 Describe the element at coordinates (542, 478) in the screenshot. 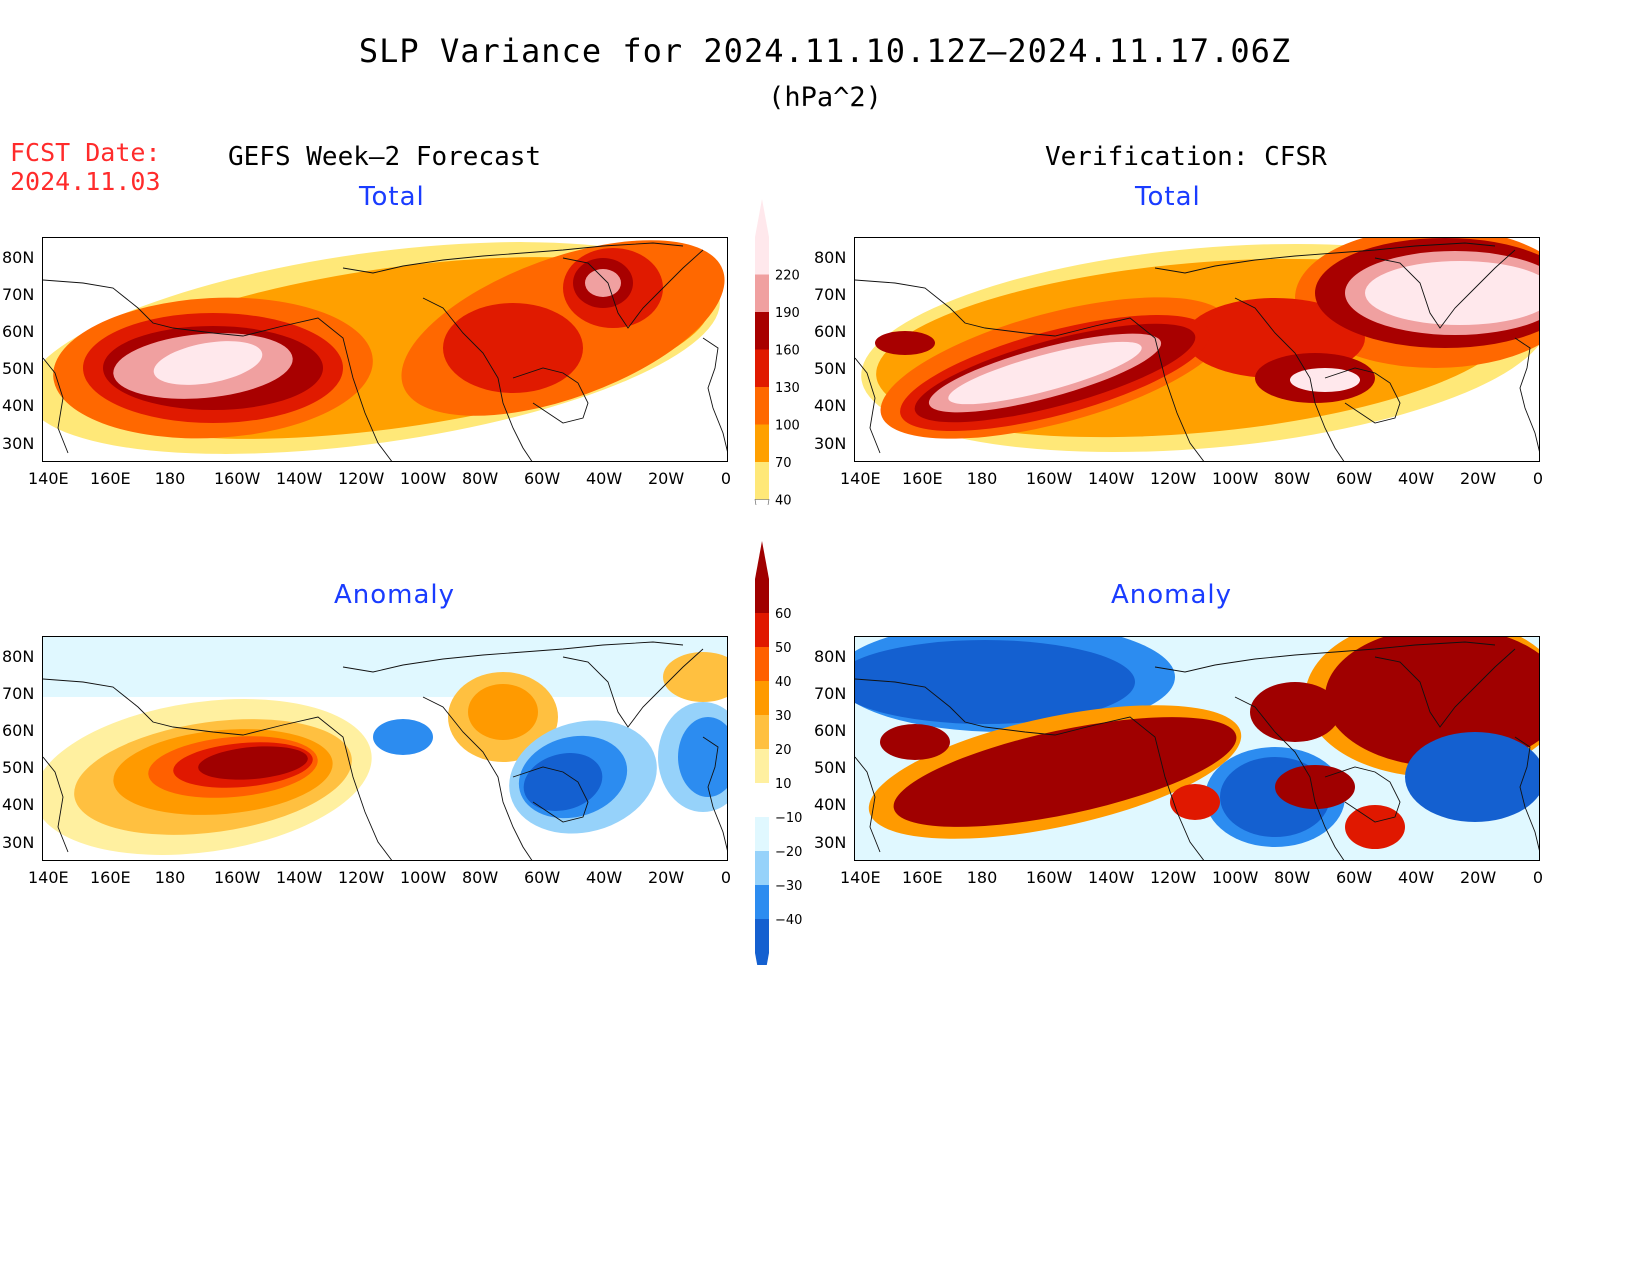

I see `lon-tick-label: 60W` at that location.